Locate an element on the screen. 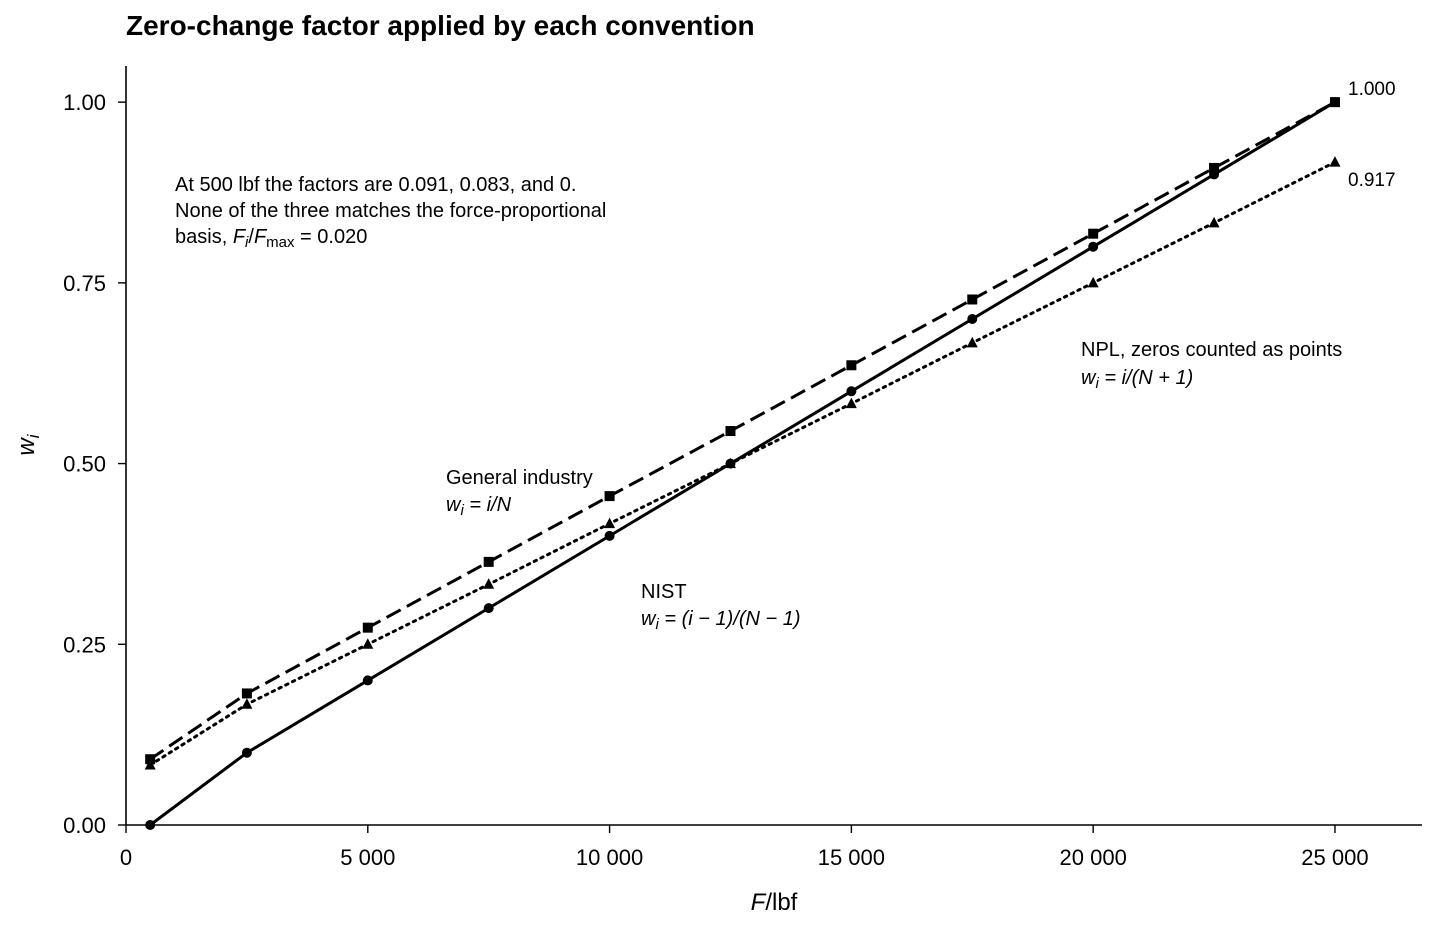 This screenshot has height=926, width=1432. label-nist: NIST wi = (i − 1)/(N − 1) is located at coordinates (721, 607).